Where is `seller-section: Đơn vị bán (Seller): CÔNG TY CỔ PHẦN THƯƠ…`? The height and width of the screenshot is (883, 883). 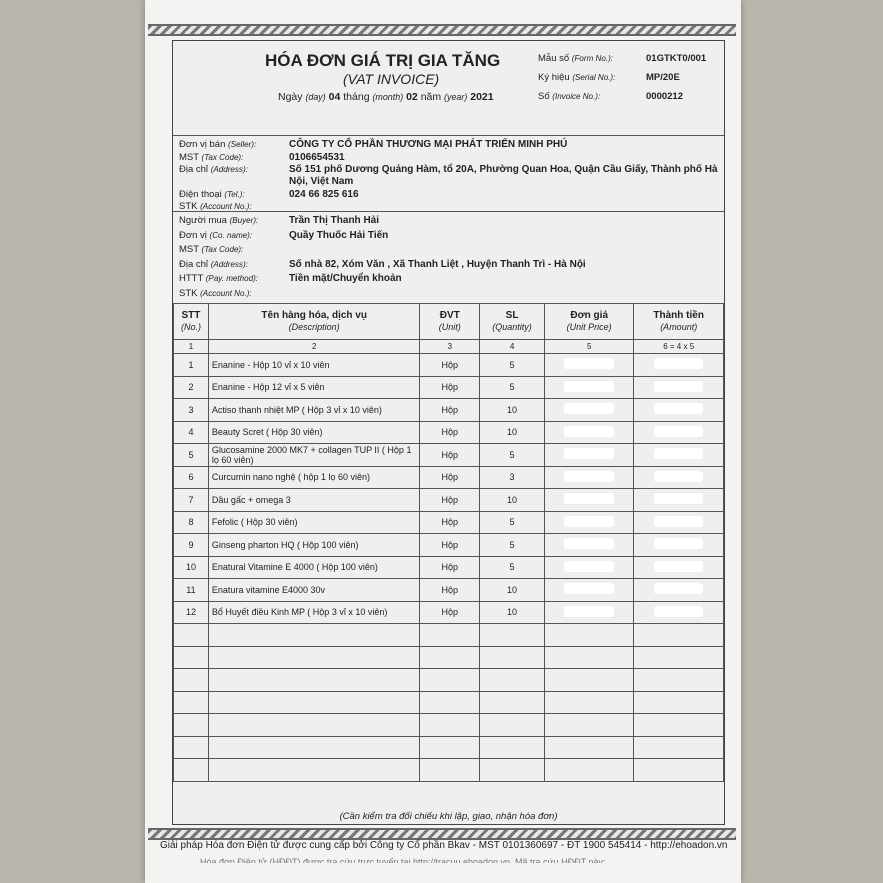 seller-section: Đơn vị bán (Seller): CÔNG TY CỔ PHẦN THƯƠ… is located at coordinates (448, 174).